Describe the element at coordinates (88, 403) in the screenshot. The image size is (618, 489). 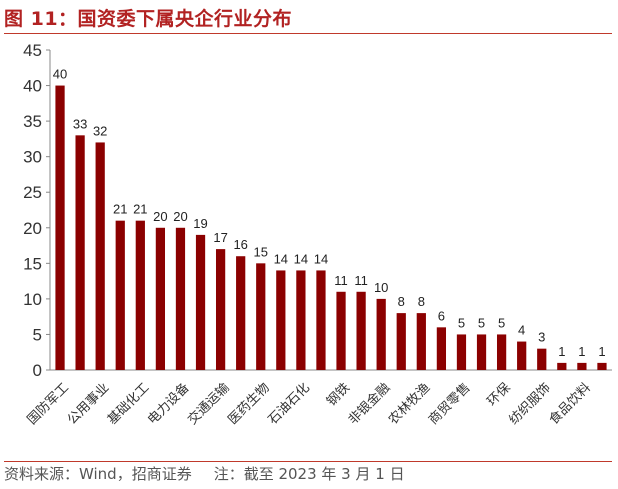
I see `x-category-label: 公用事业` at that location.